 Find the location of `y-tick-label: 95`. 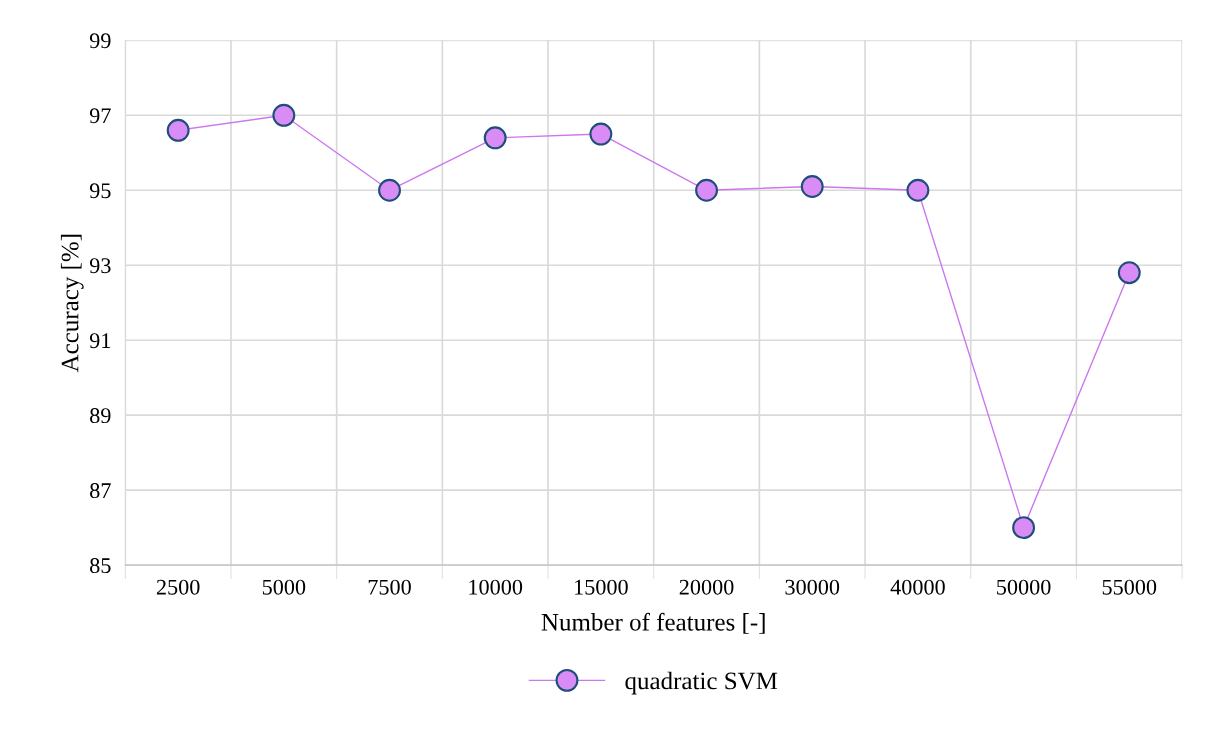

y-tick-label: 95 is located at coordinates (100, 191).